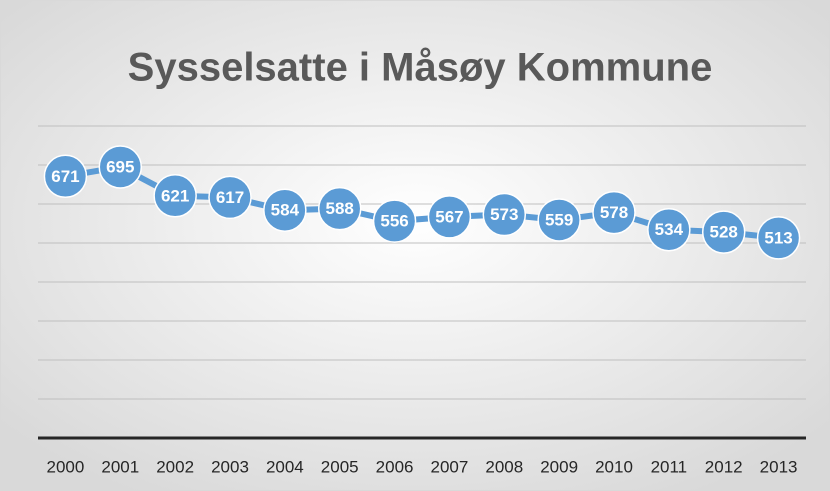  I want to click on x-tick-label: 2006, so click(395, 466).